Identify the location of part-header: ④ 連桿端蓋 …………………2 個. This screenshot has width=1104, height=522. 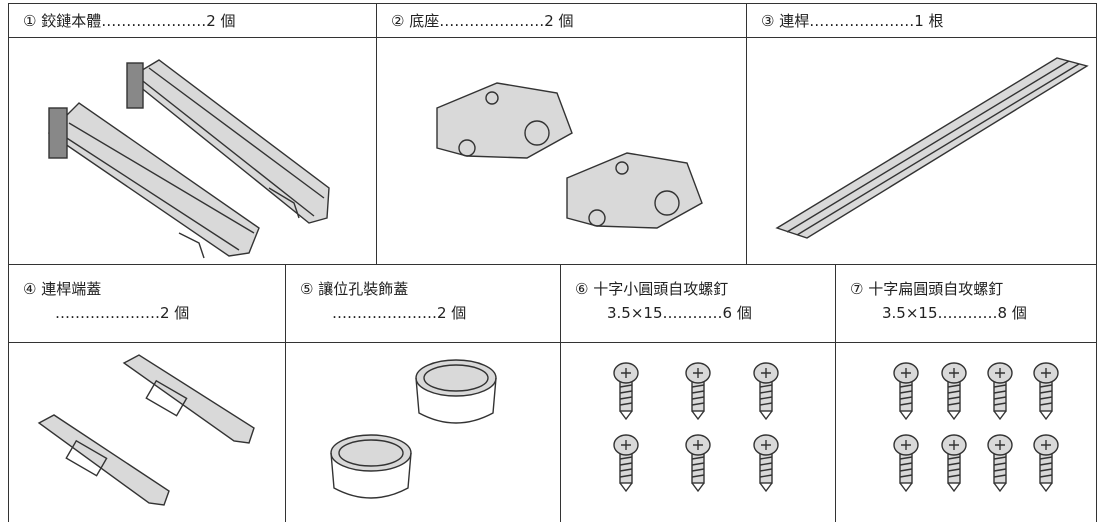
(146, 303).